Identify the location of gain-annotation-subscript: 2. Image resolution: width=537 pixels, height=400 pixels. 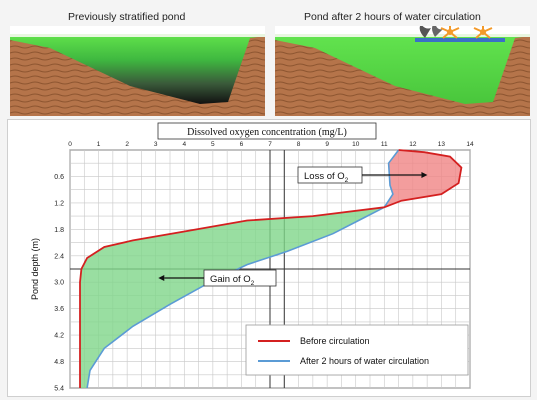
(253, 283).